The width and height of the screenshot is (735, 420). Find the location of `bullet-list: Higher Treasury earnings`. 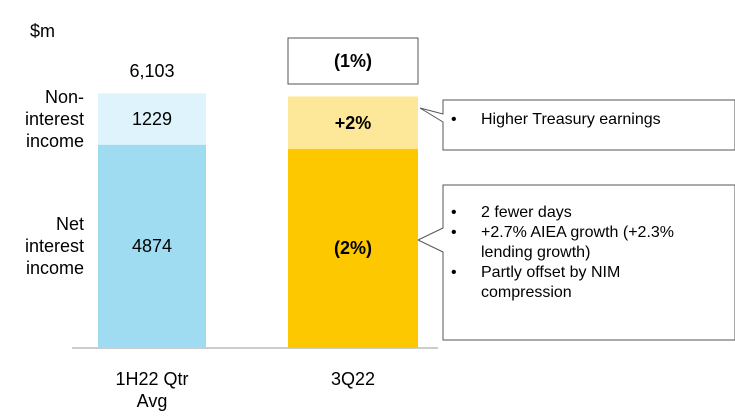

bullet-list: Higher Treasury earnings is located at coordinates (573, 120).